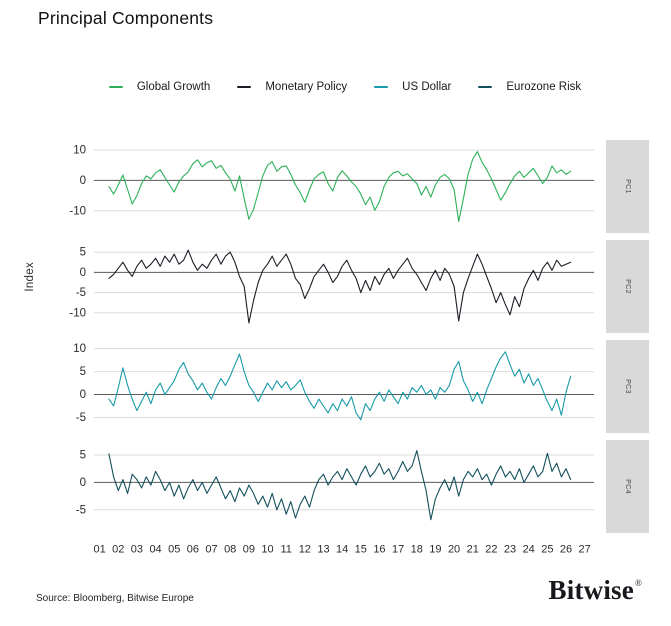  Describe the element at coordinates (323, 550) in the screenshot. I see `x-tick-label: 13` at that location.